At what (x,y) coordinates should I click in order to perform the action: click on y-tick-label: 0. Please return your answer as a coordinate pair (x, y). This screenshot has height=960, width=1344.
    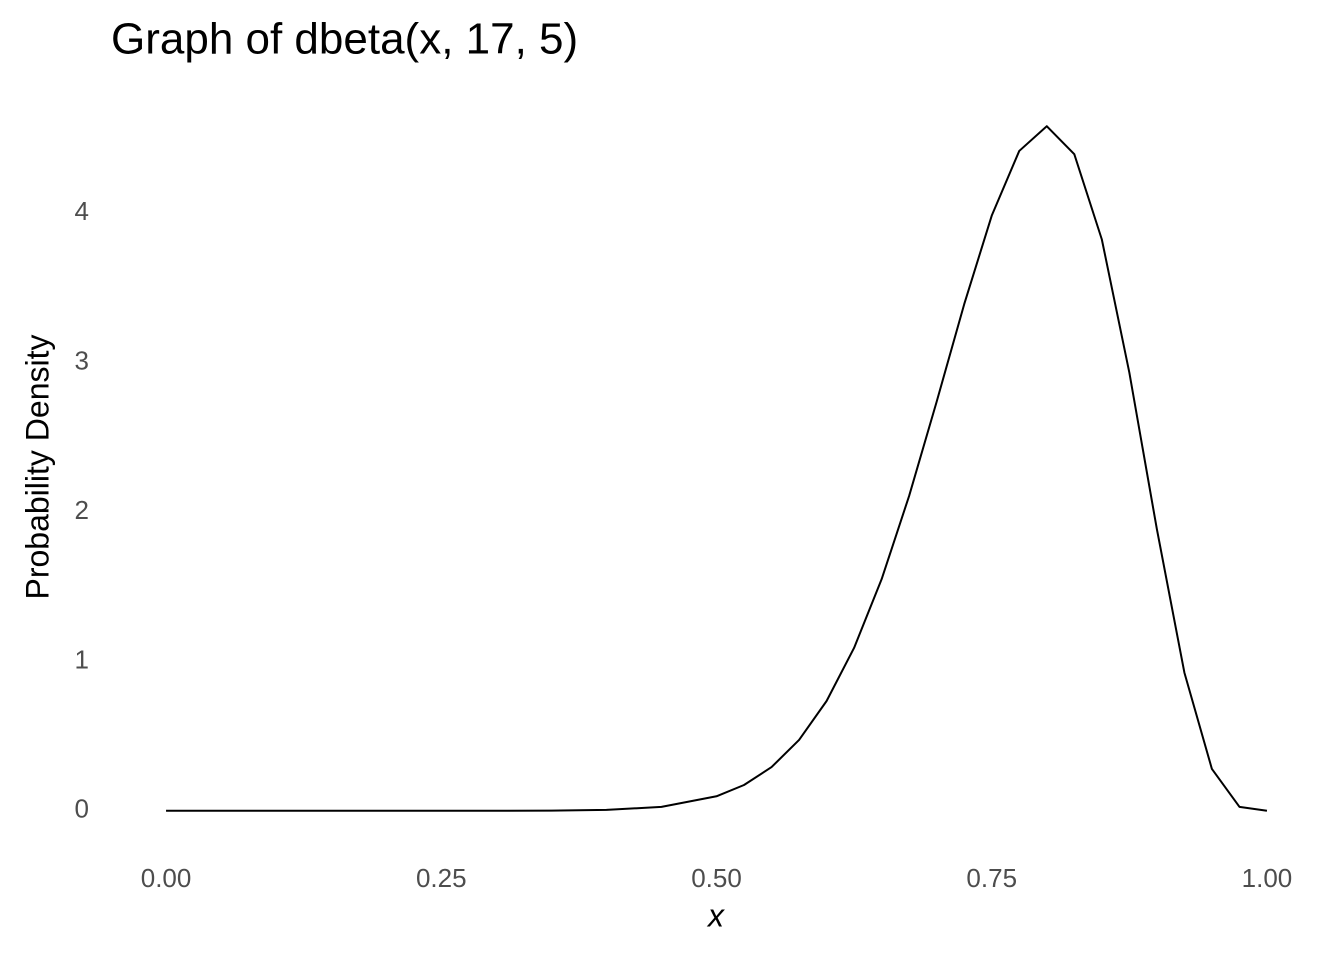
    Looking at the image, I should click on (82, 809).